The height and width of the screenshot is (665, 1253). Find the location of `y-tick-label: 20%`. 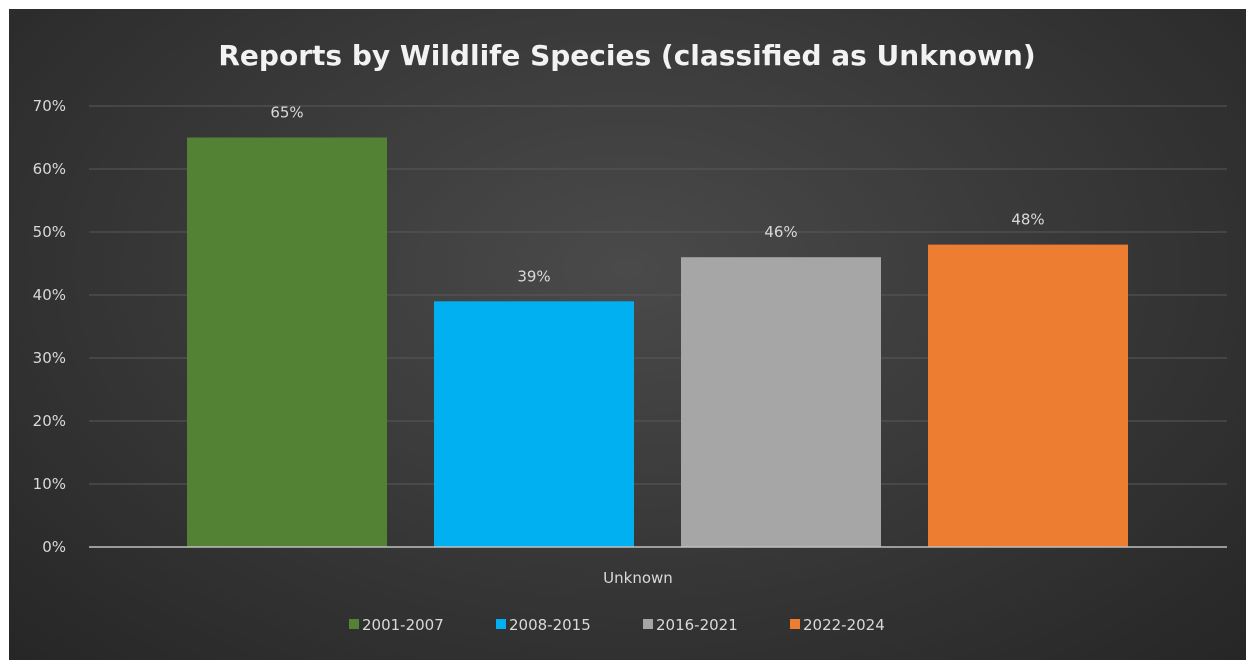

y-tick-label: 20% is located at coordinates (49, 421).